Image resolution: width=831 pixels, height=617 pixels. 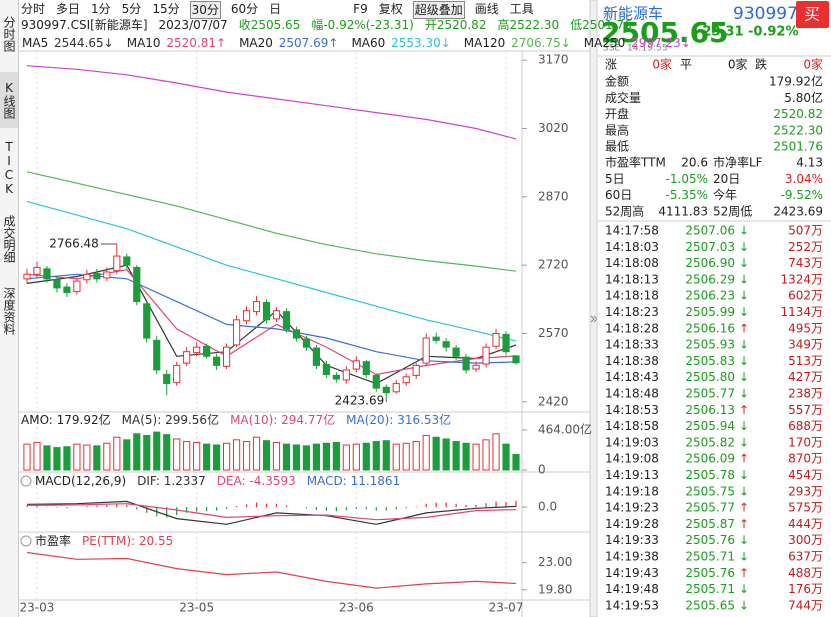 What do you see at coordinates (632, 296) in the screenshot?
I see `tick-time: 14:18:18` at bounding box center [632, 296].